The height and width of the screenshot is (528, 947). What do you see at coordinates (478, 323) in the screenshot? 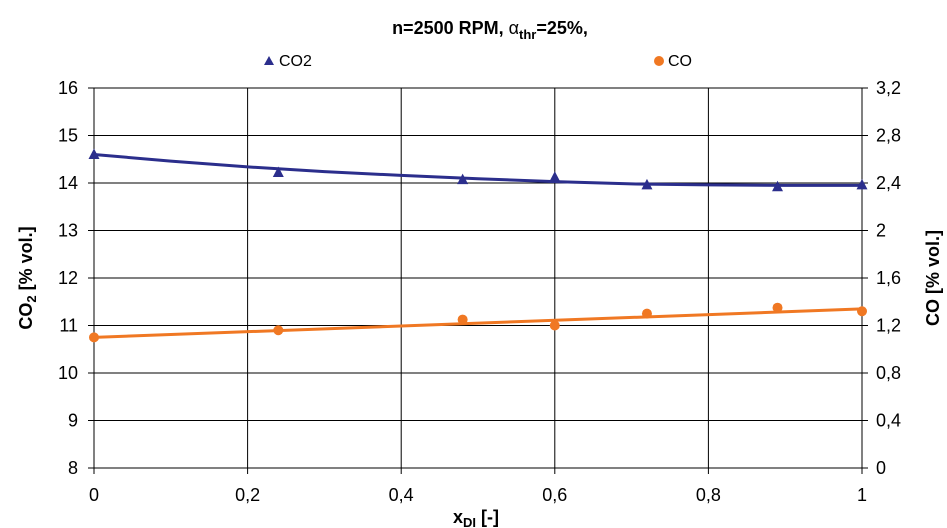
I see `co-trend-line` at bounding box center [478, 323].